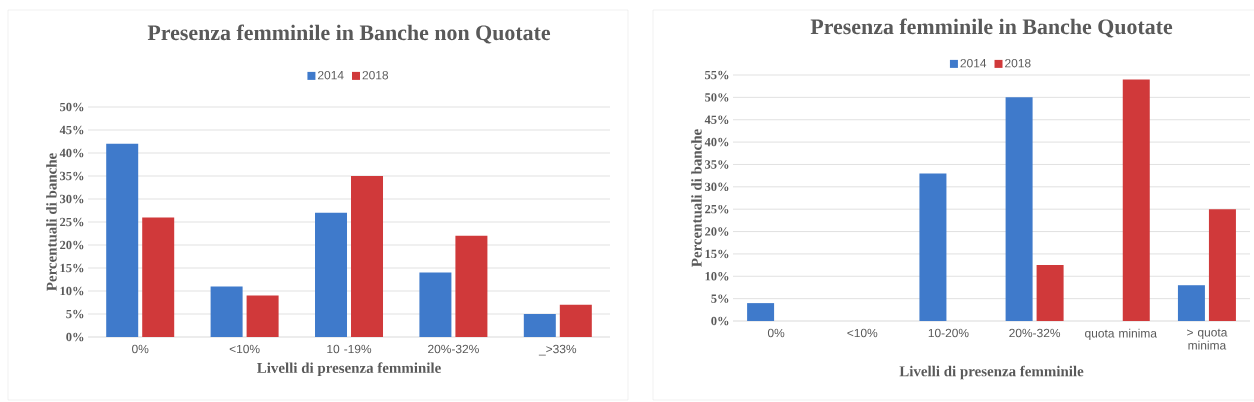 Image resolution: width=1254 pixels, height=402 pixels. What do you see at coordinates (948, 333) in the screenshot?
I see `x-tick-label: 10-20%` at bounding box center [948, 333].